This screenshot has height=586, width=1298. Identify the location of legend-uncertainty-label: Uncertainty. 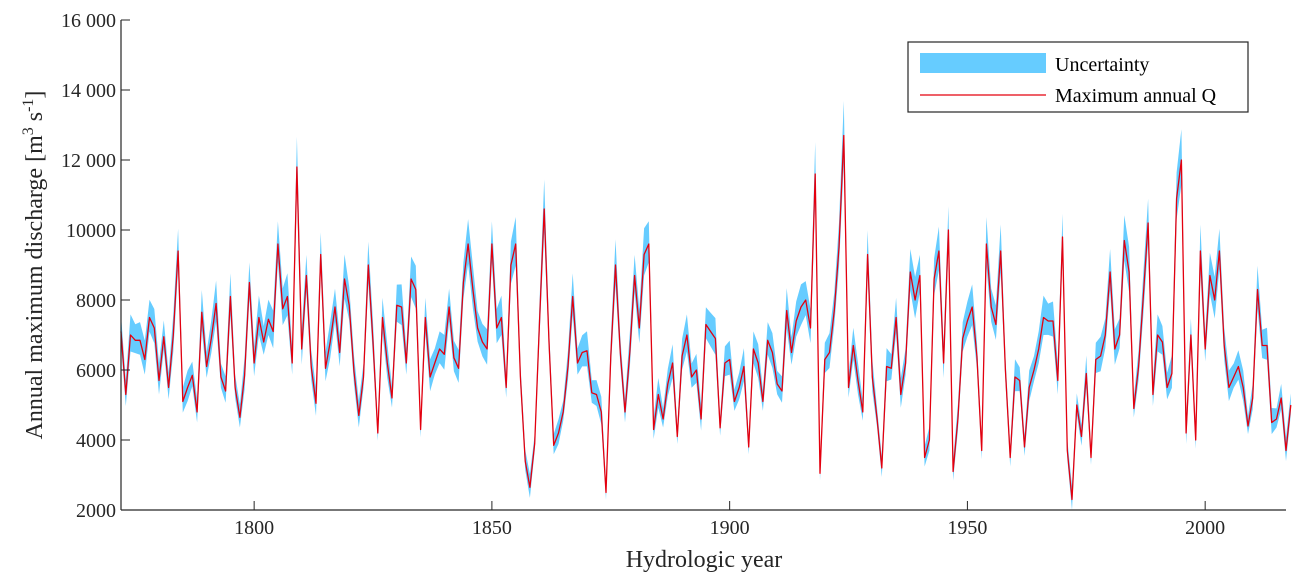
(1102, 65).